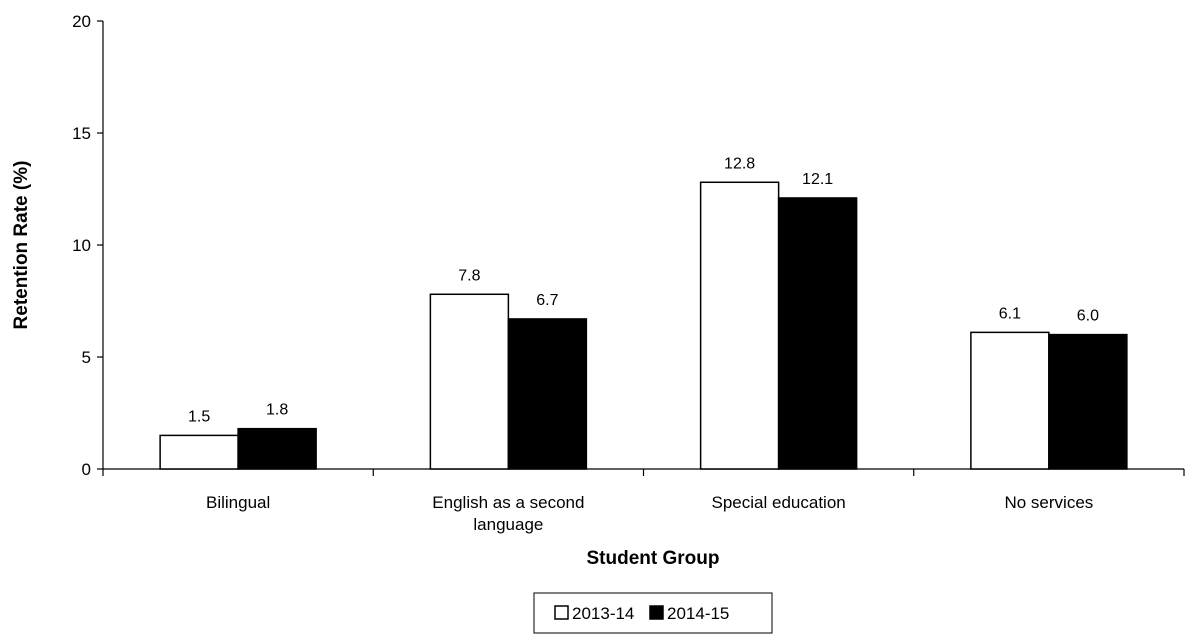 This screenshot has height=644, width=1197. What do you see at coordinates (86, 469) in the screenshot?
I see `y-tick-label: 0` at bounding box center [86, 469].